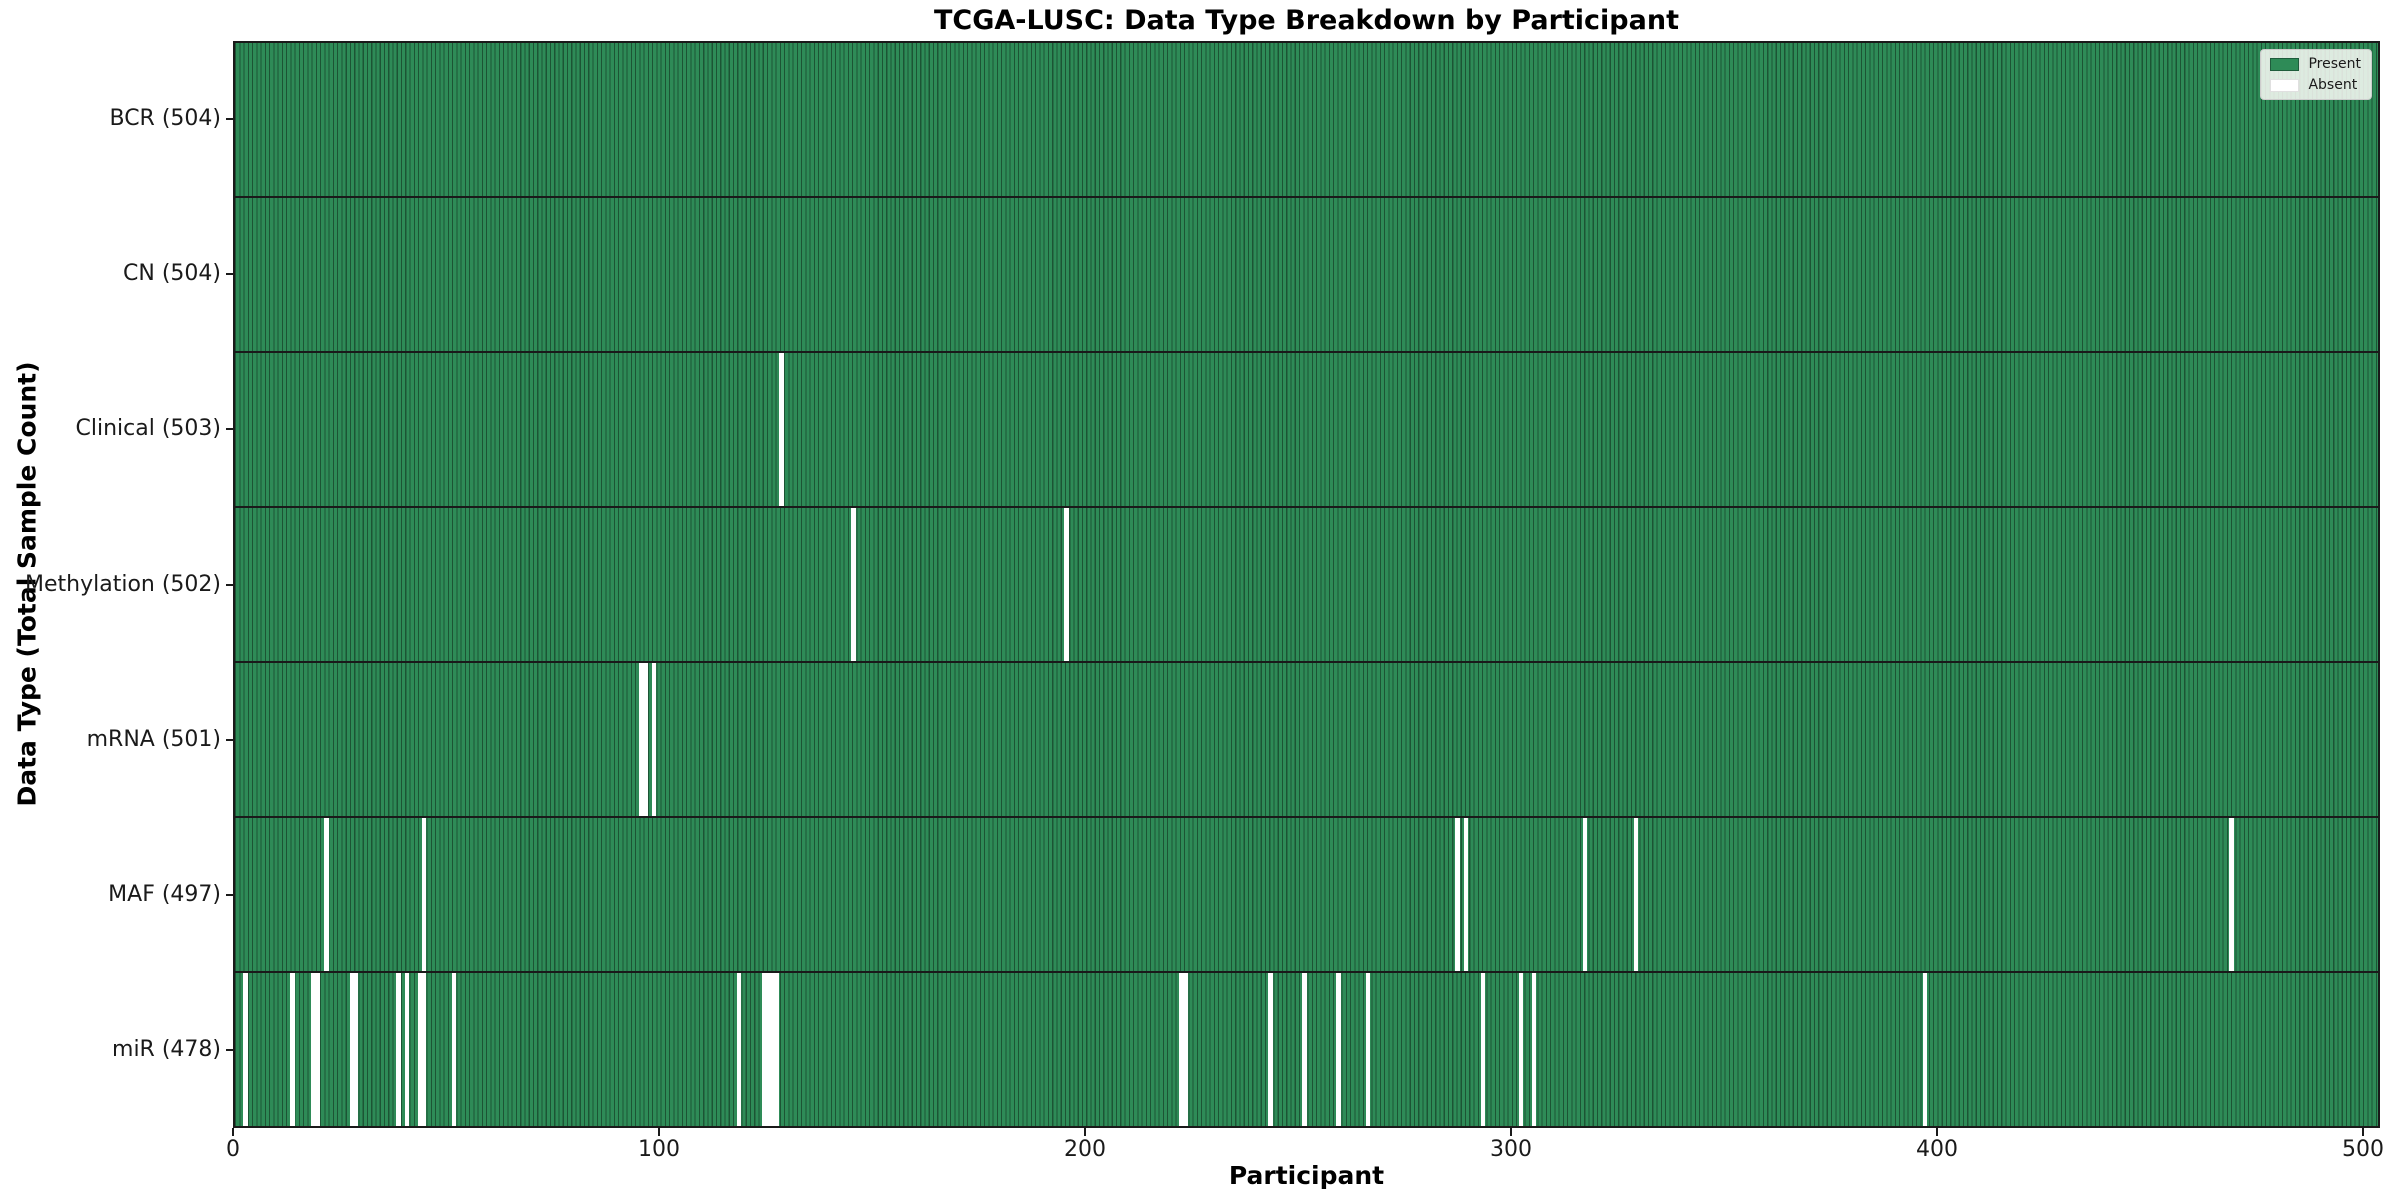 The image size is (2400, 1200). Describe the element at coordinates (233, 1149) in the screenshot. I see `x-tick-label-0: 0` at that location.